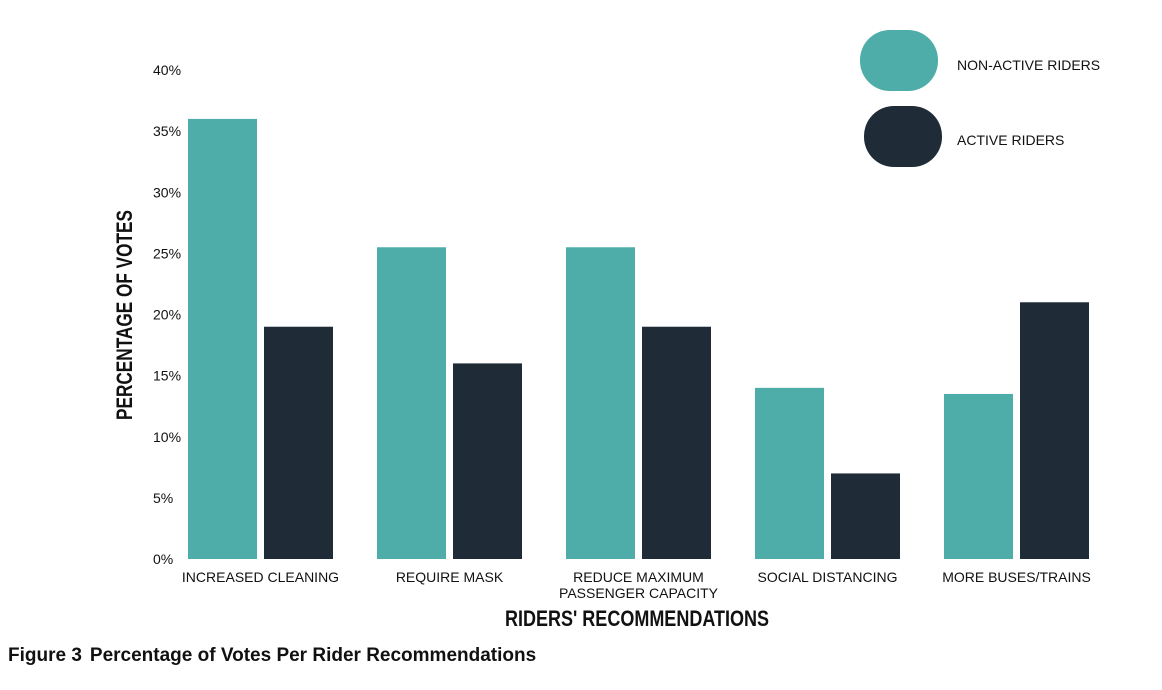 The width and height of the screenshot is (1162, 690). What do you see at coordinates (124, 315) in the screenshot?
I see `y-axis-label: PERCENTAGE OF VOTES` at bounding box center [124, 315].